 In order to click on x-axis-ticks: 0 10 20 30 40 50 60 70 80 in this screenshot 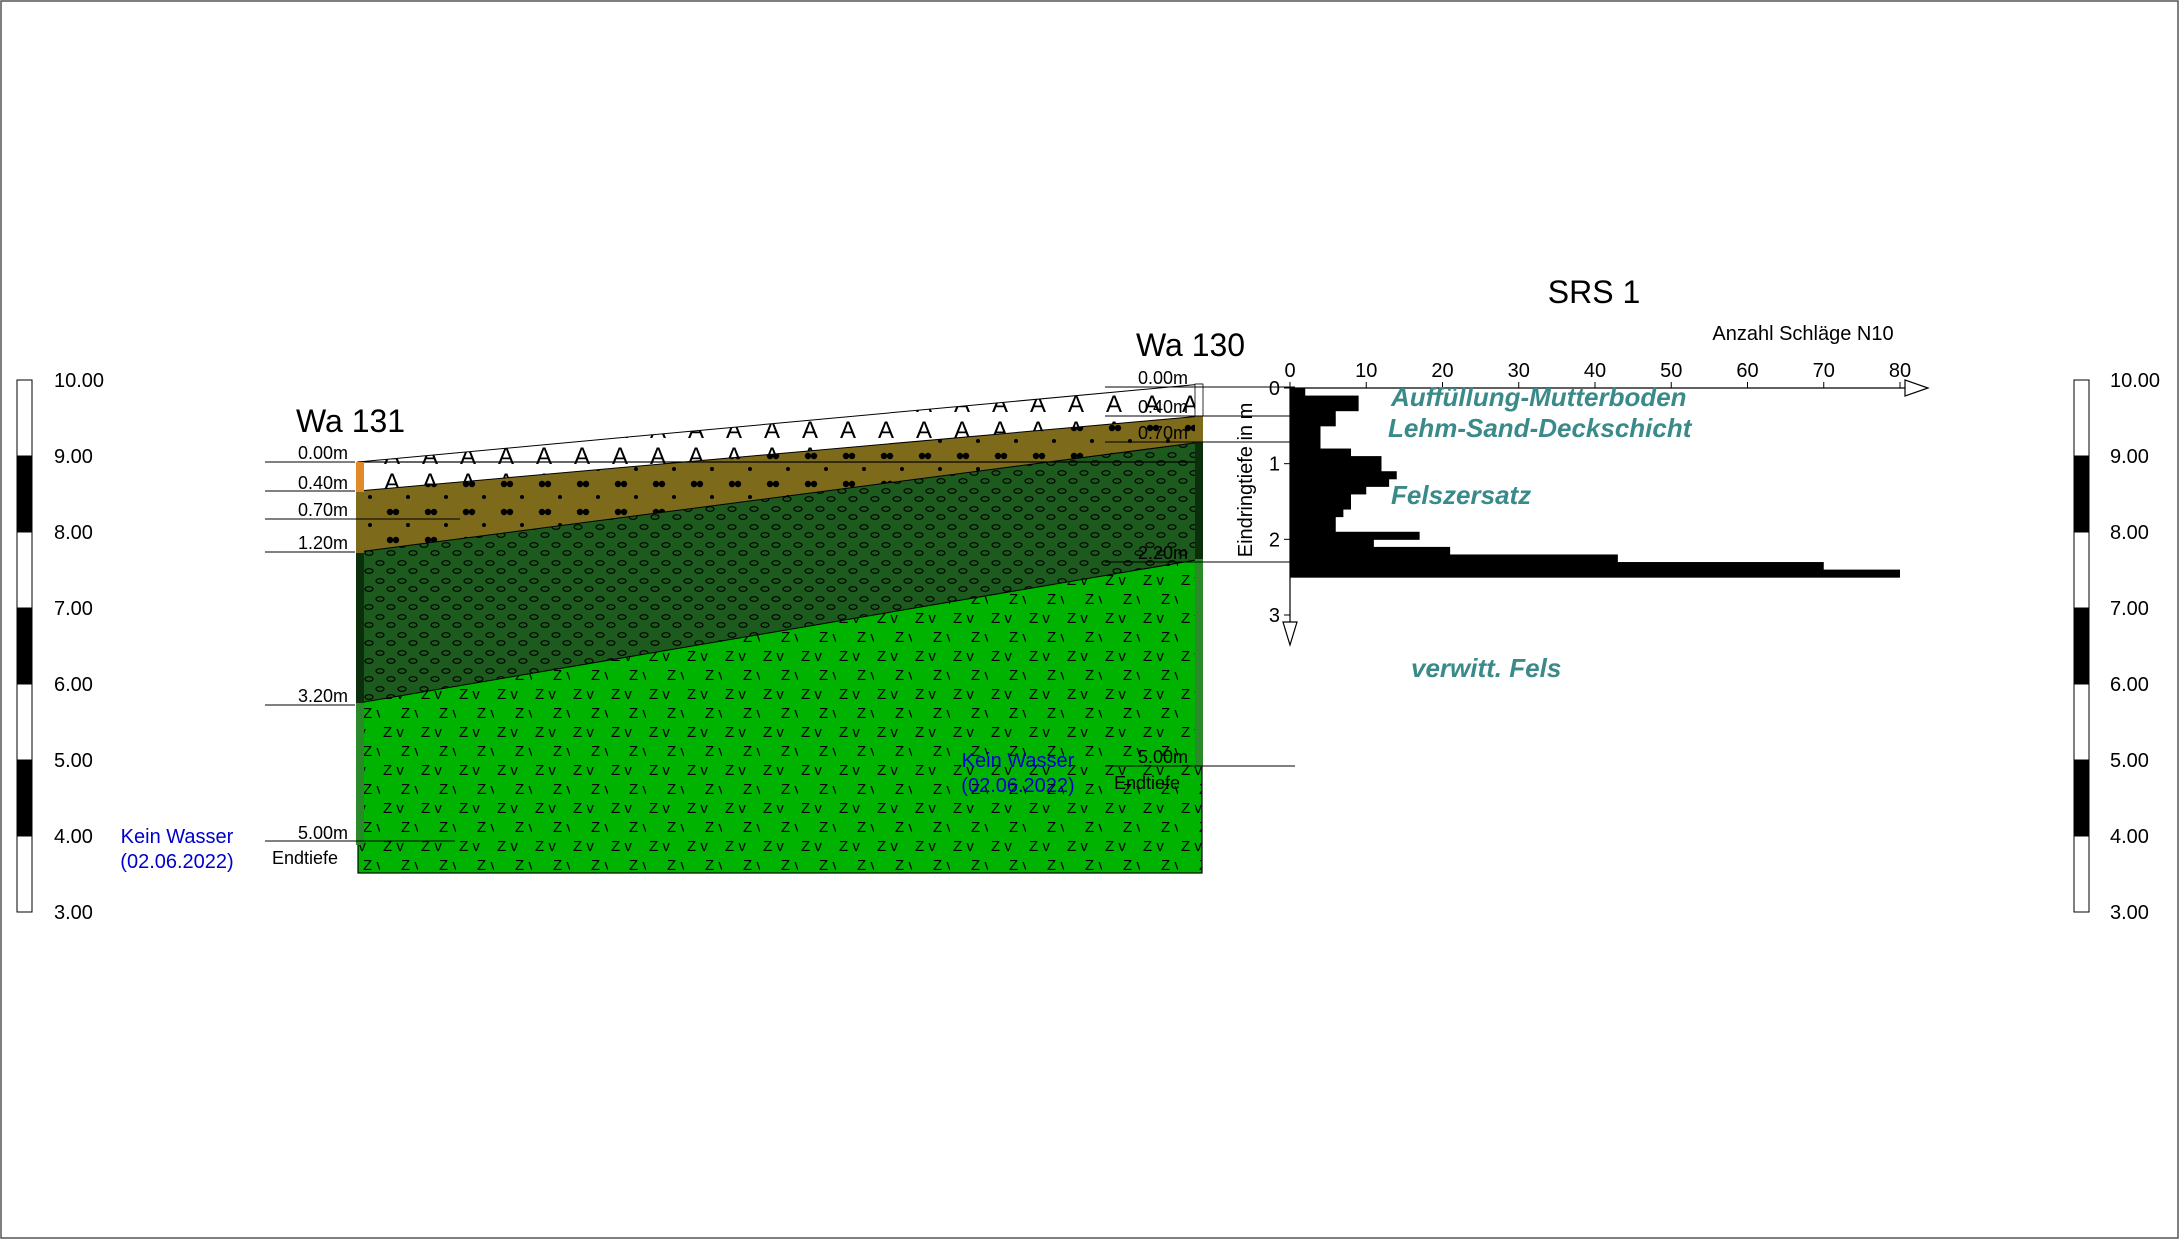, I will do `click(1597, 374)`.